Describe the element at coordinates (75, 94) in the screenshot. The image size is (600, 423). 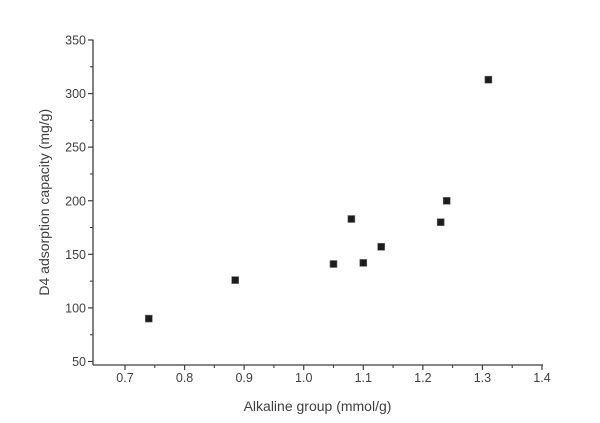
I see `y-tick-label: 300` at that location.